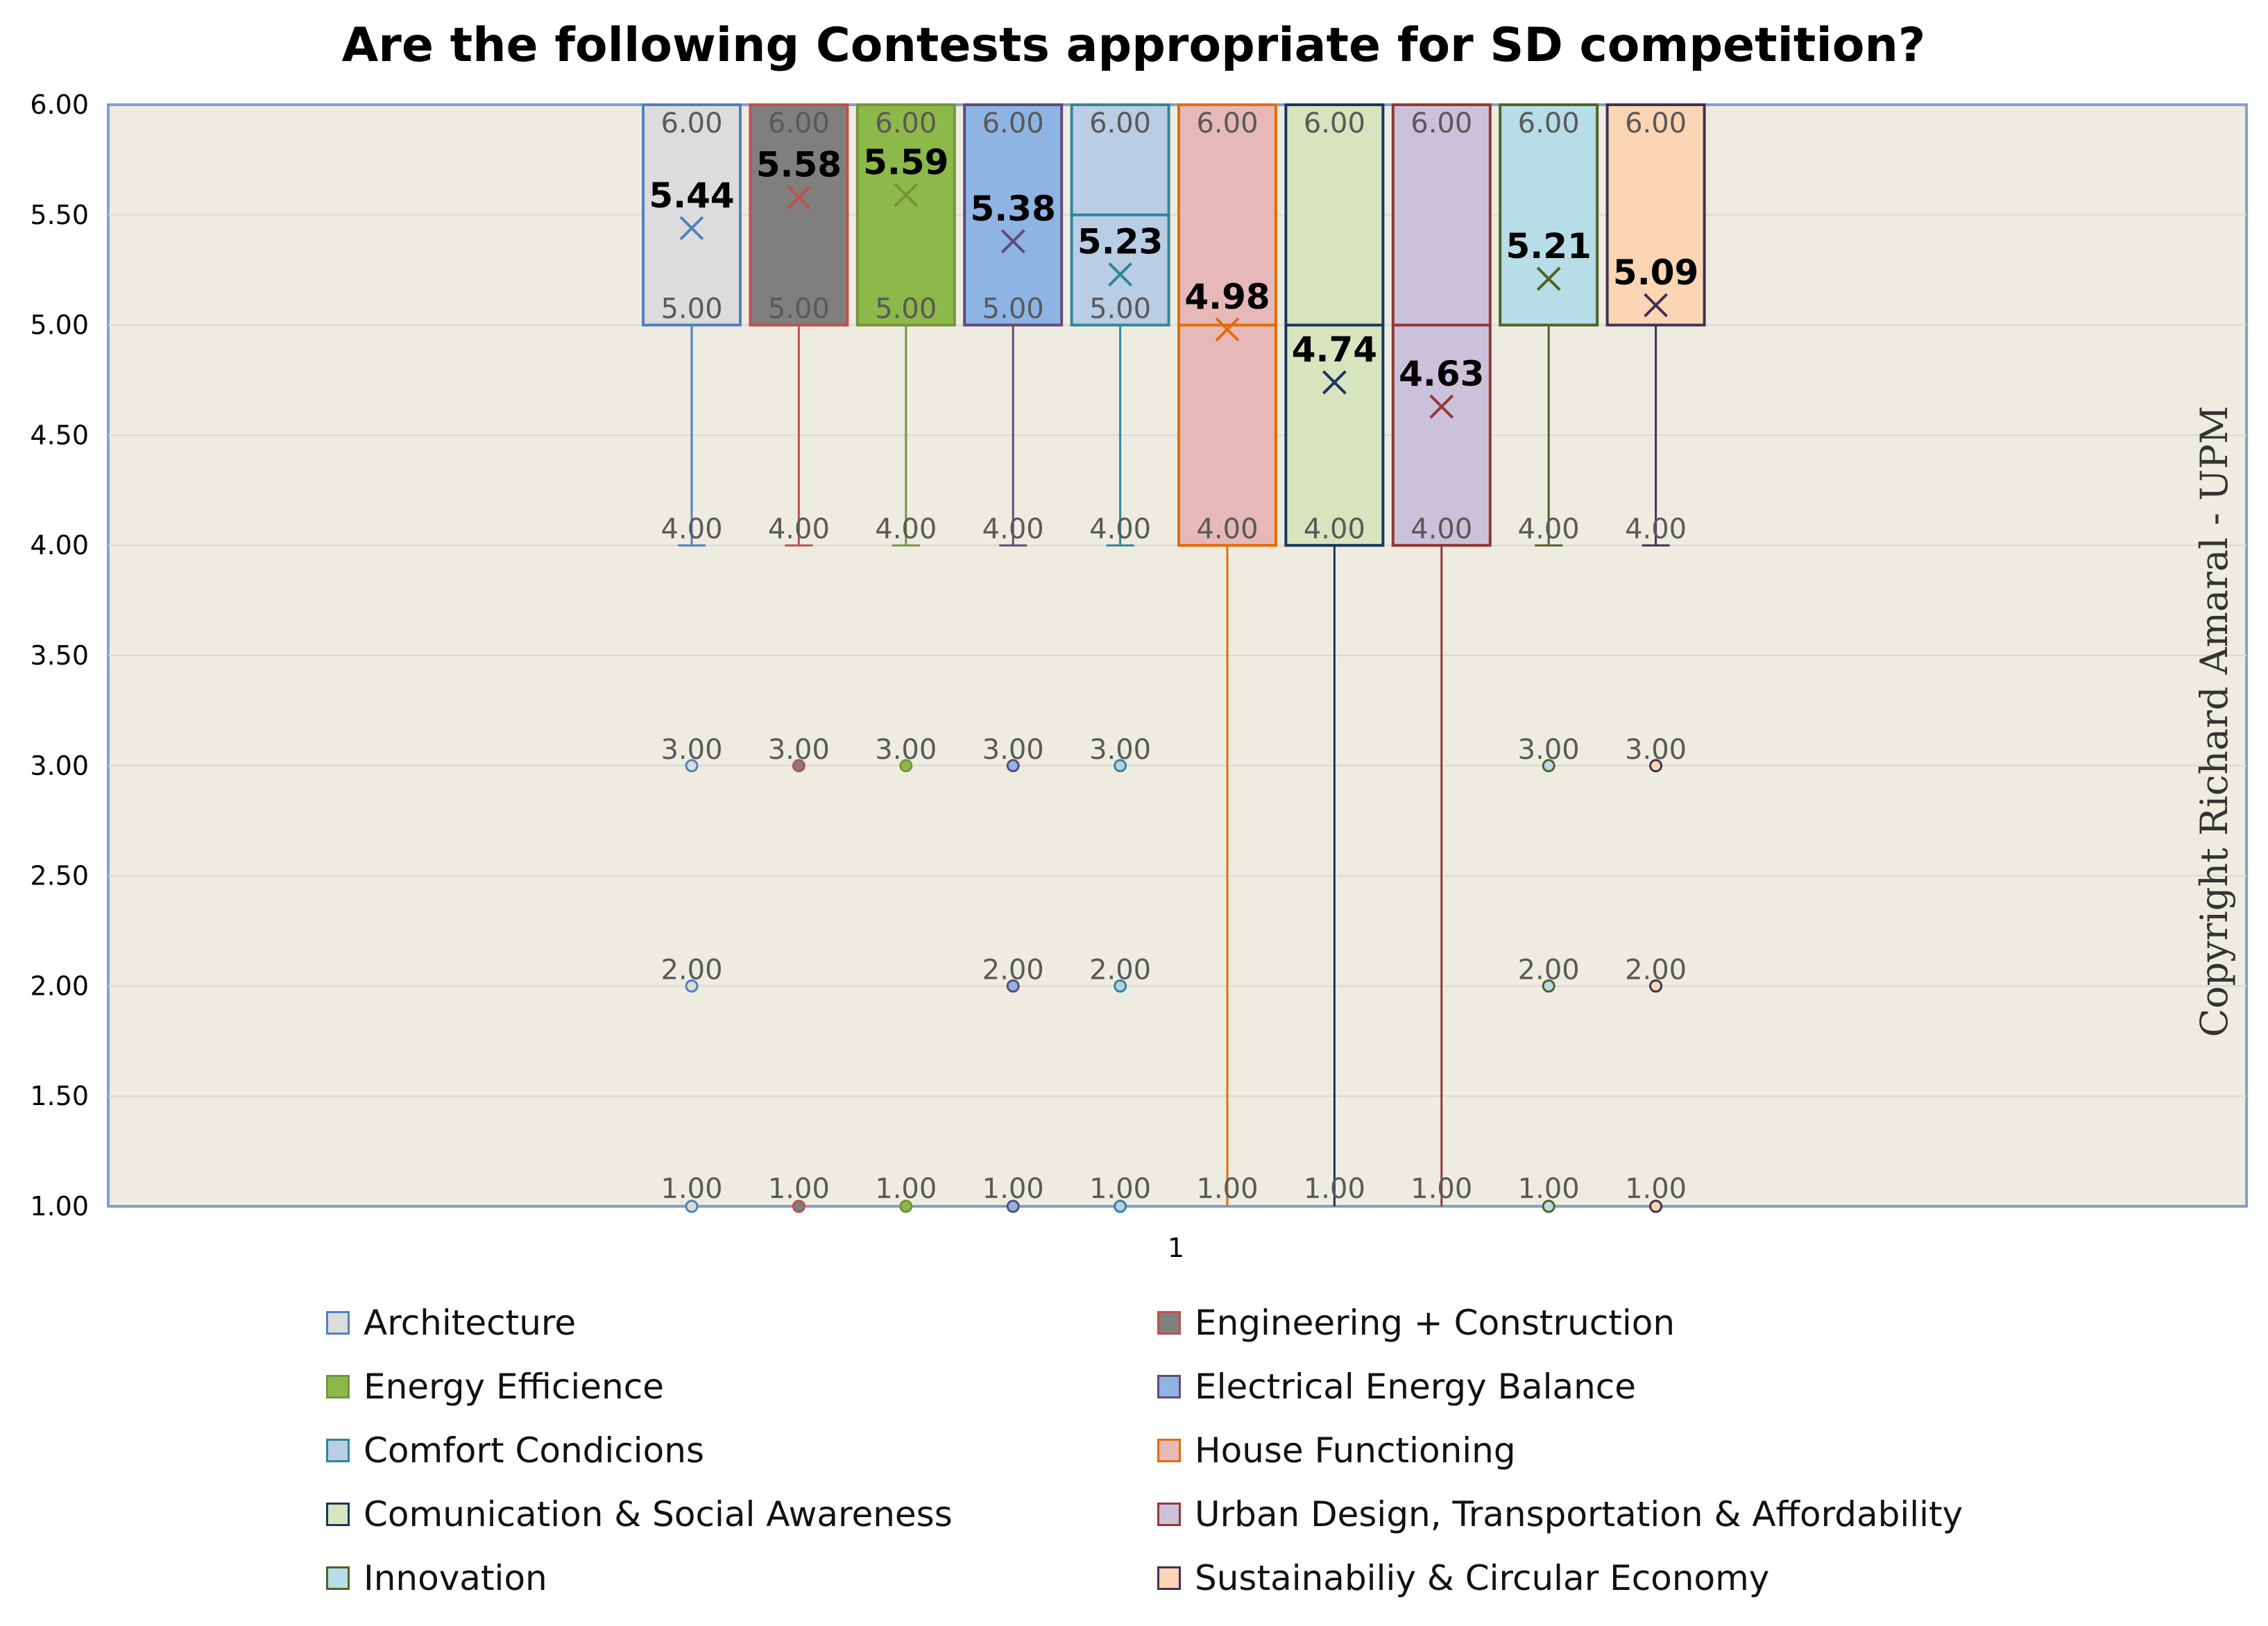 The height and width of the screenshot is (1626, 2268). What do you see at coordinates (1655, 273) in the screenshot?
I see `mean-label: 5.09` at bounding box center [1655, 273].